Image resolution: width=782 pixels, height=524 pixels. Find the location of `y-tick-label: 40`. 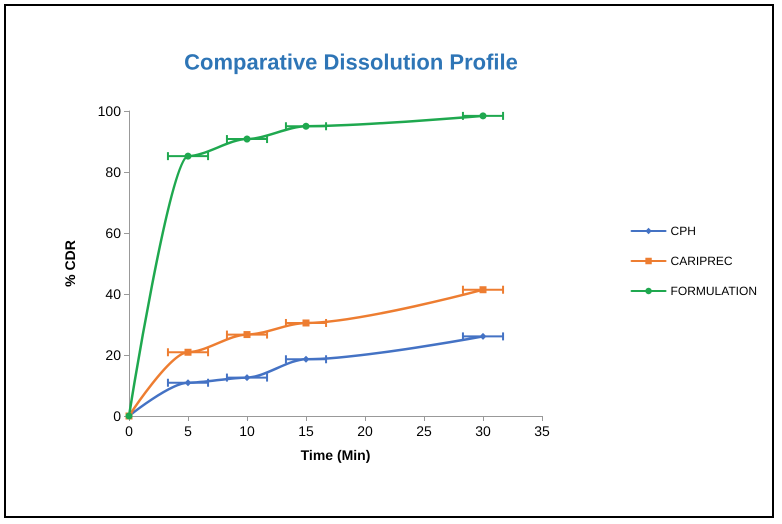

y-tick-label: 40 is located at coordinates (113, 294).